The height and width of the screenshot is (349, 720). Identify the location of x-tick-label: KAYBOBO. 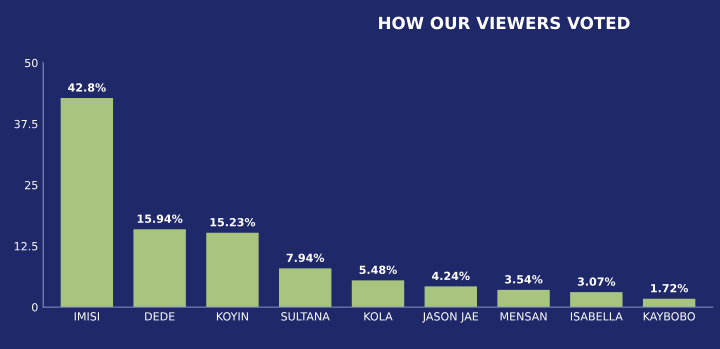
(669, 316).